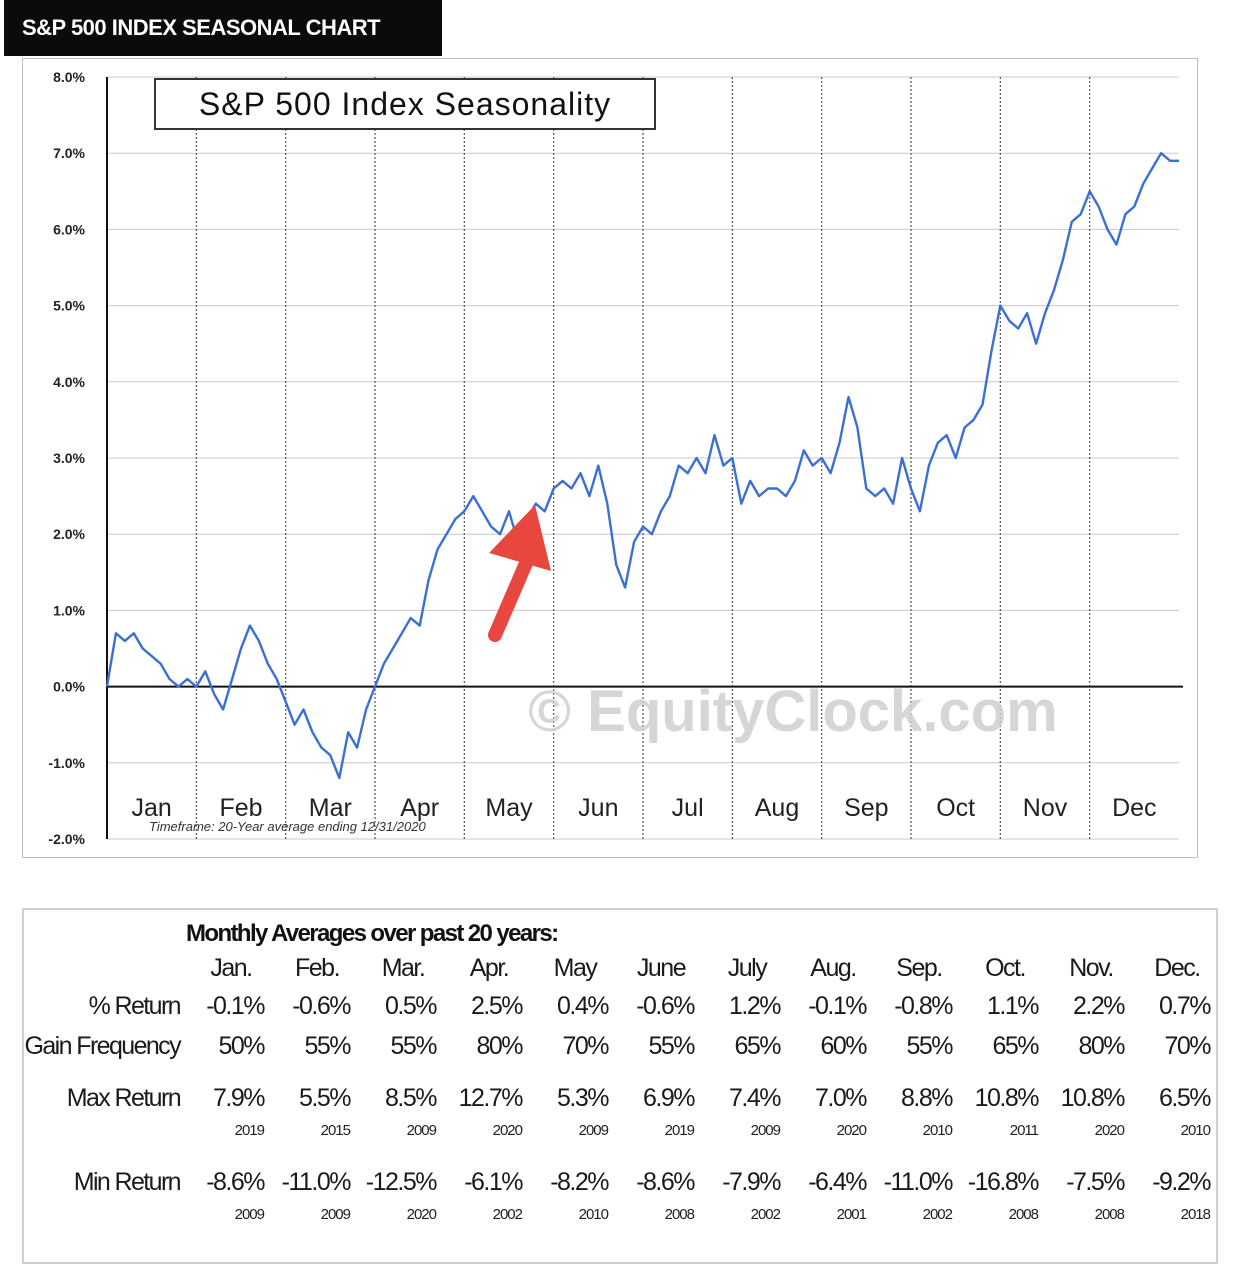 Image resolution: width=1244 pixels, height=1278 pixels. Describe the element at coordinates (201, 27) in the screenshot. I see `header-title: S&P 500 INDEX SEASONAL CHART` at that location.